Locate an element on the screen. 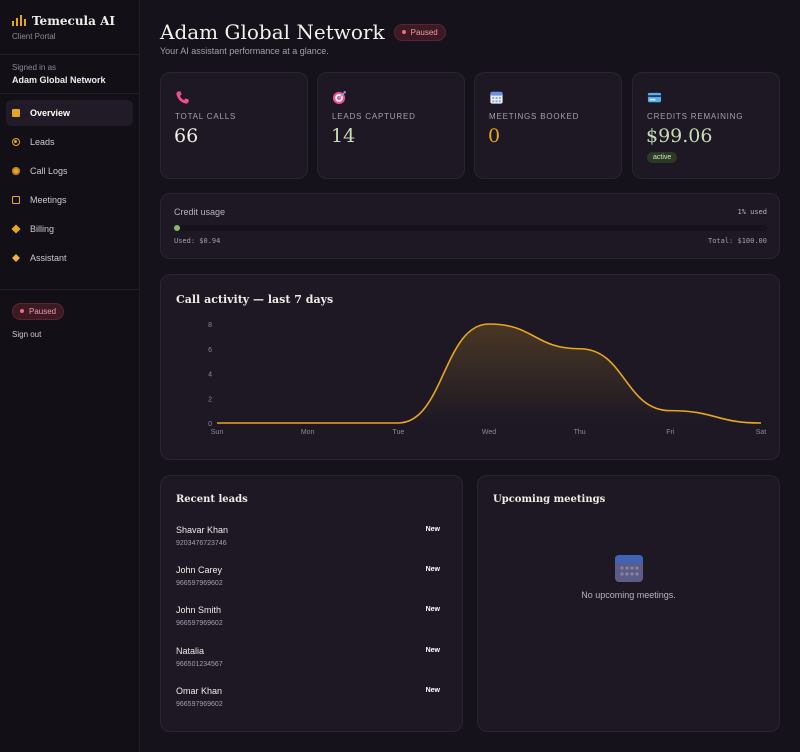 The height and width of the screenshot is (752, 800). brand-name: Temecula AI is located at coordinates (73, 20).